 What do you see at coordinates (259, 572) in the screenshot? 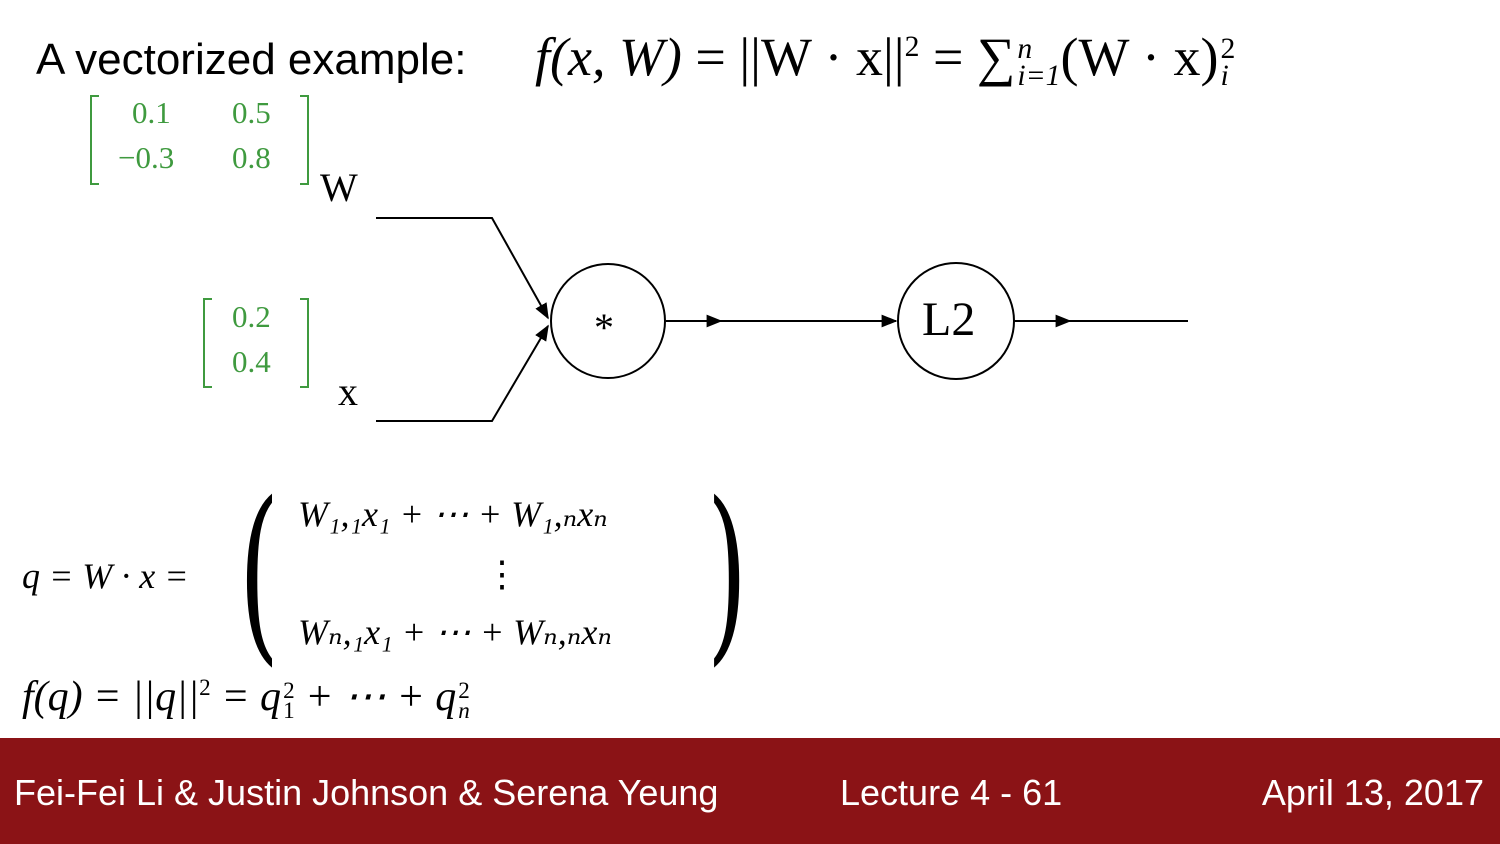
I see `q-matrix-left-paren: (` at bounding box center [259, 572].